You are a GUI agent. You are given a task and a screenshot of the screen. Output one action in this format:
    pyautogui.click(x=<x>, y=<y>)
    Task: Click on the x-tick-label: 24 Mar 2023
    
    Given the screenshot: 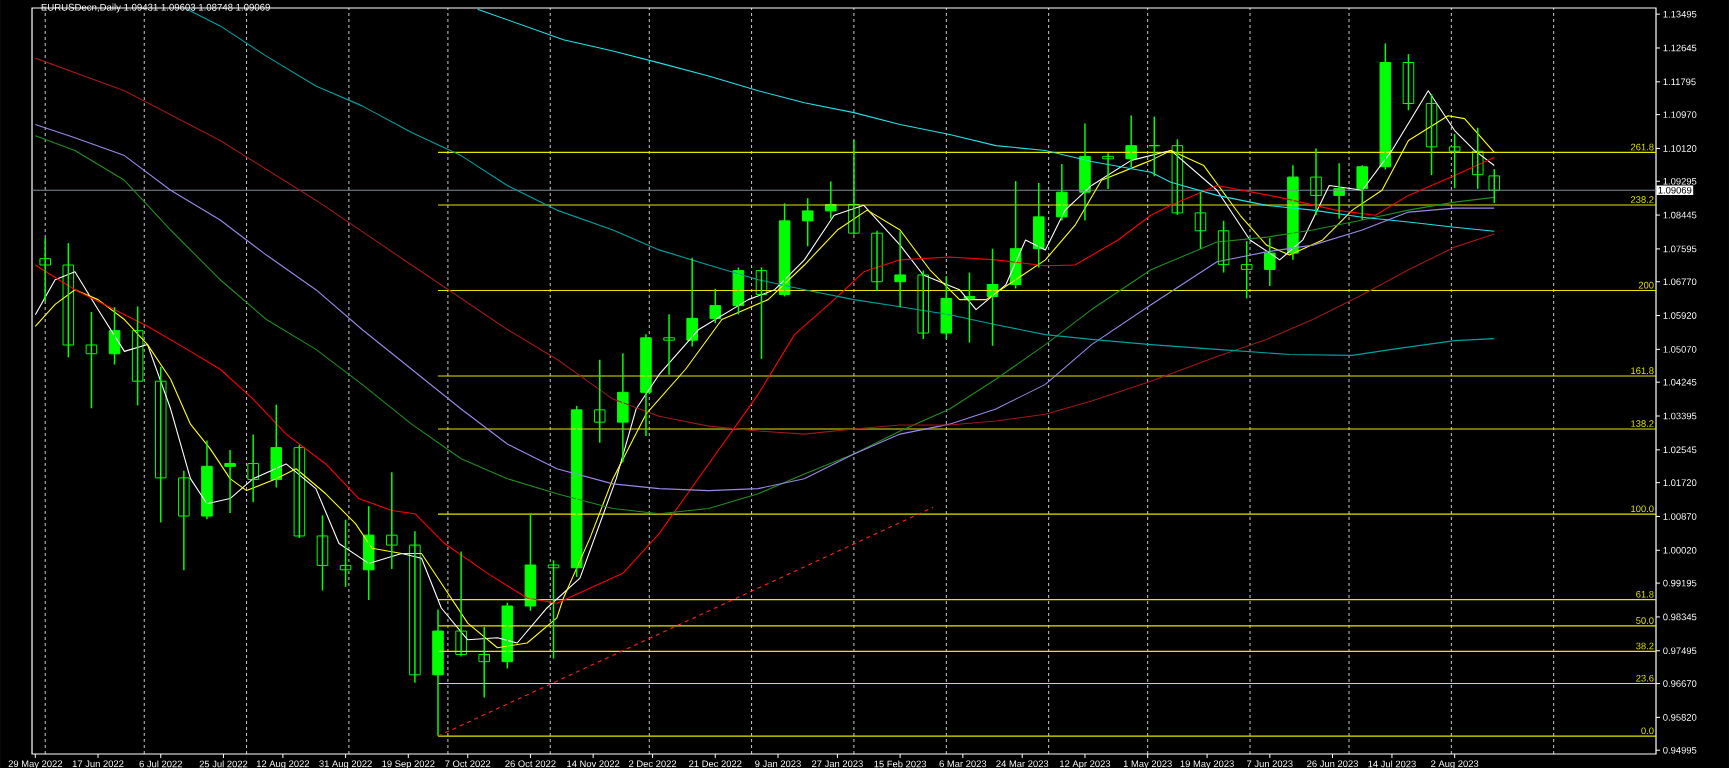 What is the action you would take?
    pyautogui.click(x=1022, y=764)
    